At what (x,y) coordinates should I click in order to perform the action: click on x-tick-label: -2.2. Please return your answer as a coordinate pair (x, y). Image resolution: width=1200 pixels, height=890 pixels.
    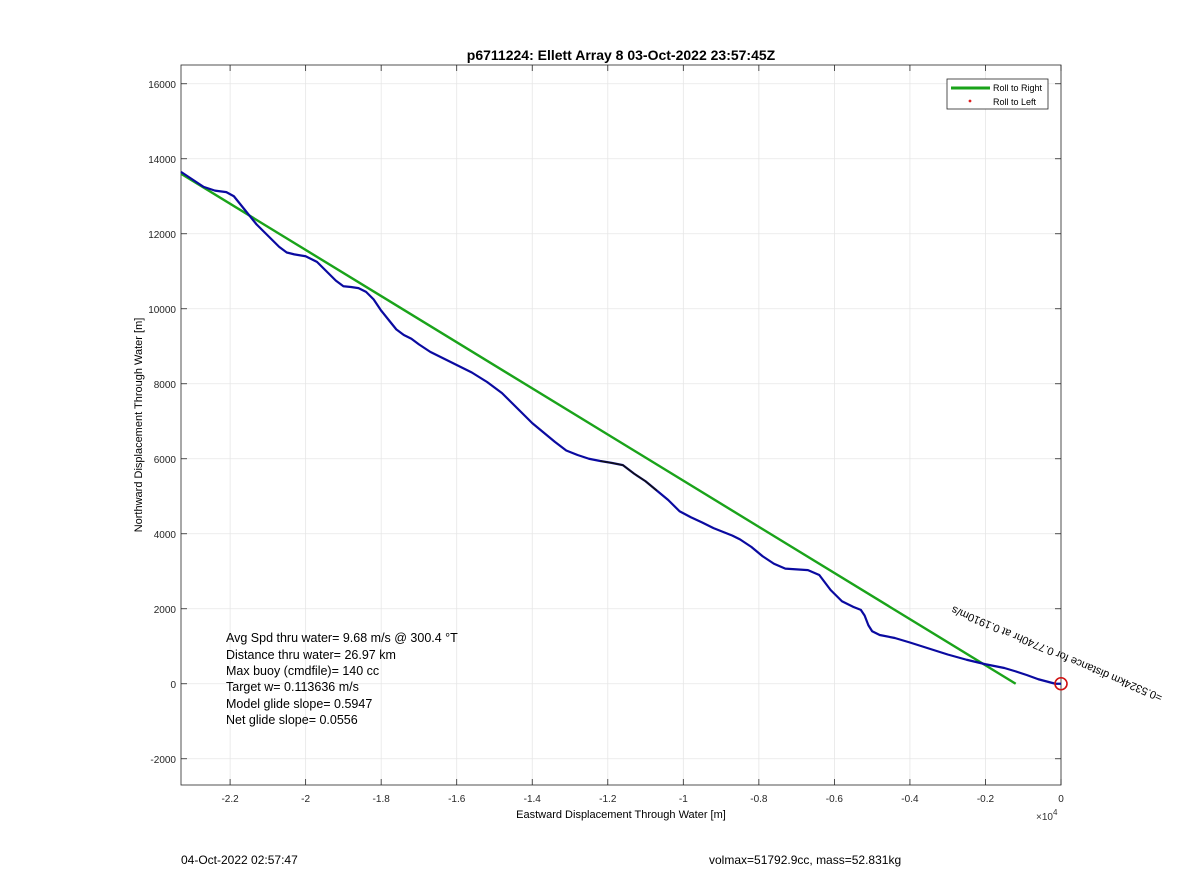
    Looking at the image, I should click on (230, 799).